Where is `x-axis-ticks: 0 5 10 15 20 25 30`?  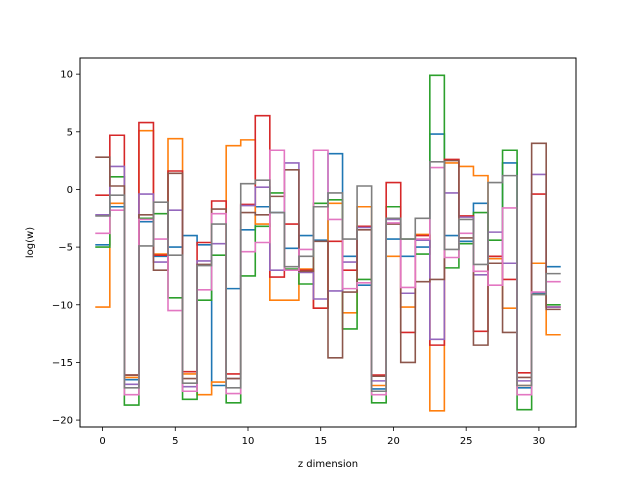 x-axis-ticks: 0 5 10 15 20 25 30 is located at coordinates (322, 437).